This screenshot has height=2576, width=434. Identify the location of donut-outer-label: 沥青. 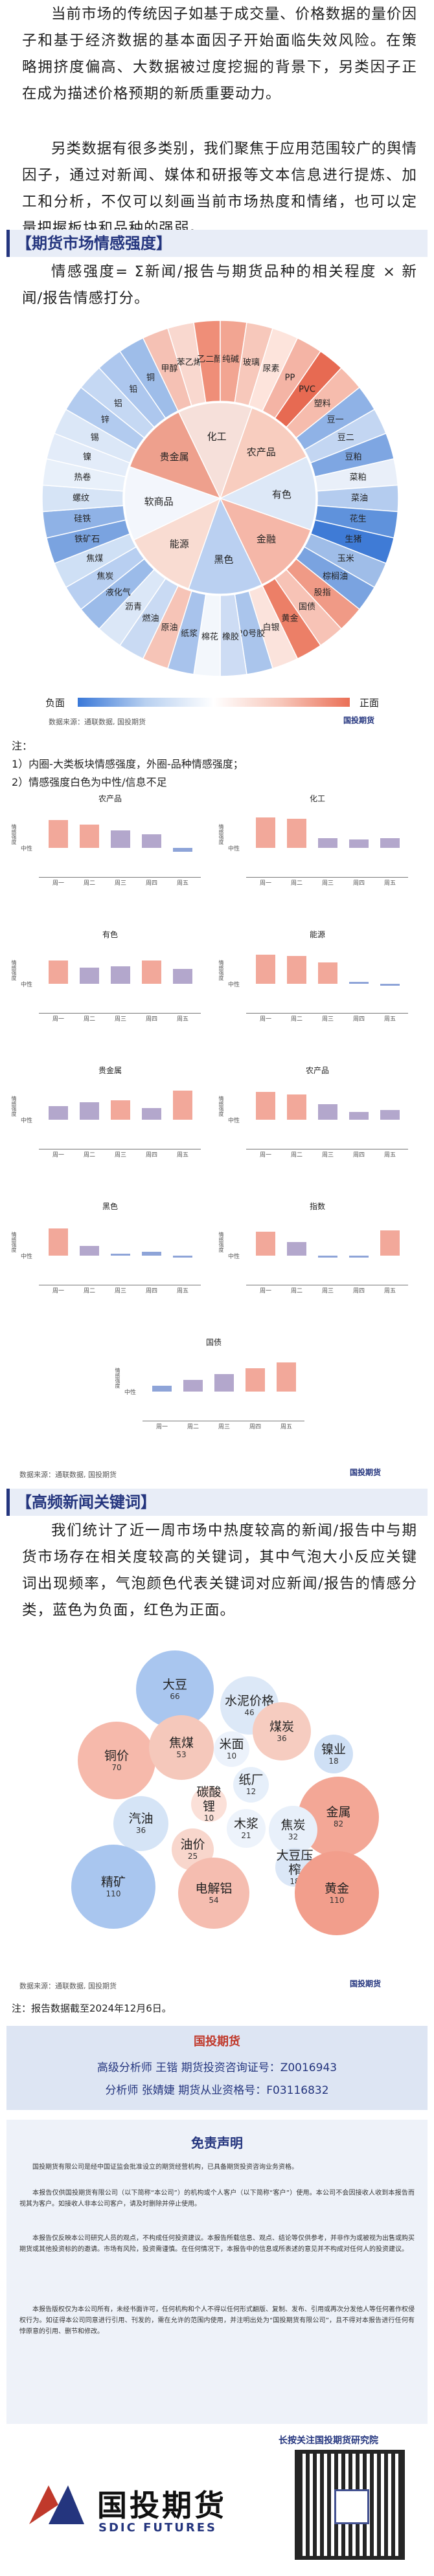
(133, 607).